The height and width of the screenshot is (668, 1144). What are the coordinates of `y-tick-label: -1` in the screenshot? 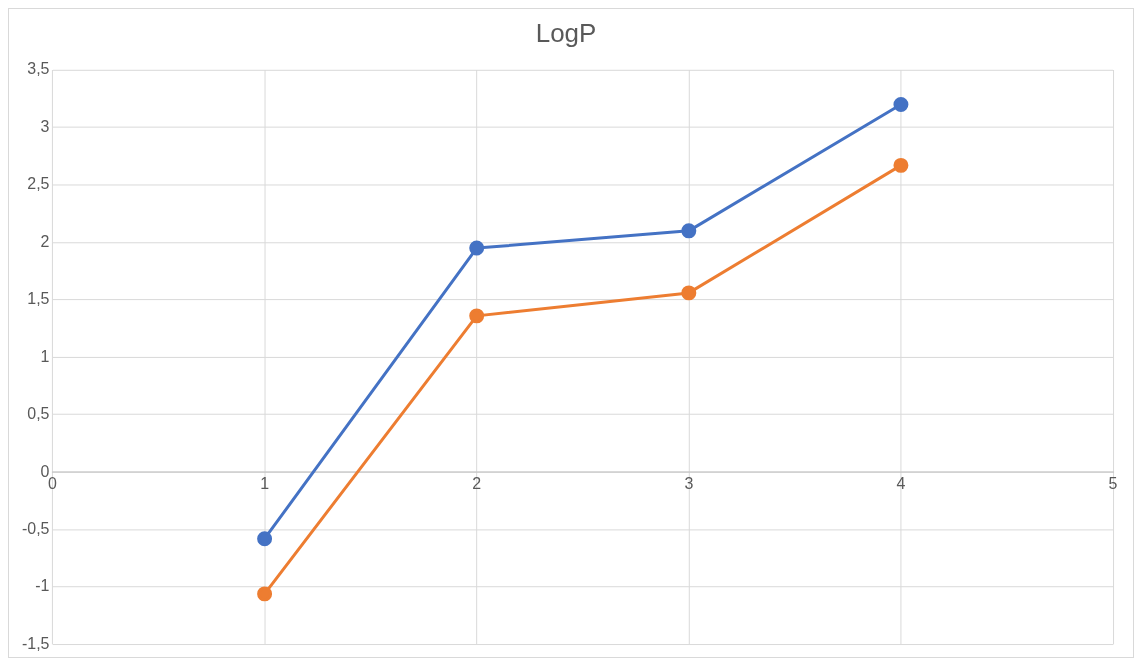 It's located at (42, 586).